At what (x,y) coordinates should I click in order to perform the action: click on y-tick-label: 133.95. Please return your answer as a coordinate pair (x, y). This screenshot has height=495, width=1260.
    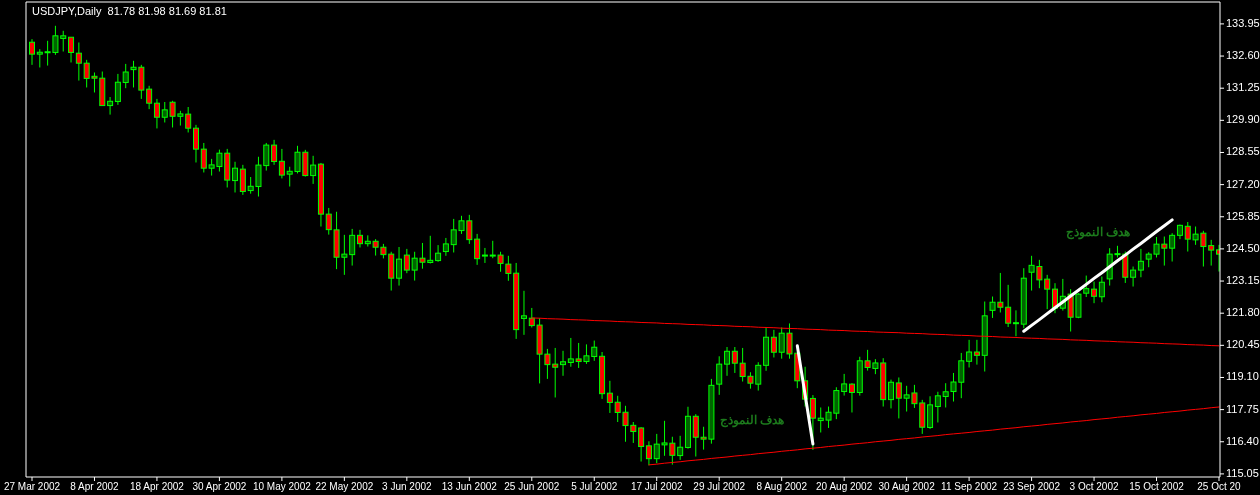
    Looking at the image, I should click on (1243, 22).